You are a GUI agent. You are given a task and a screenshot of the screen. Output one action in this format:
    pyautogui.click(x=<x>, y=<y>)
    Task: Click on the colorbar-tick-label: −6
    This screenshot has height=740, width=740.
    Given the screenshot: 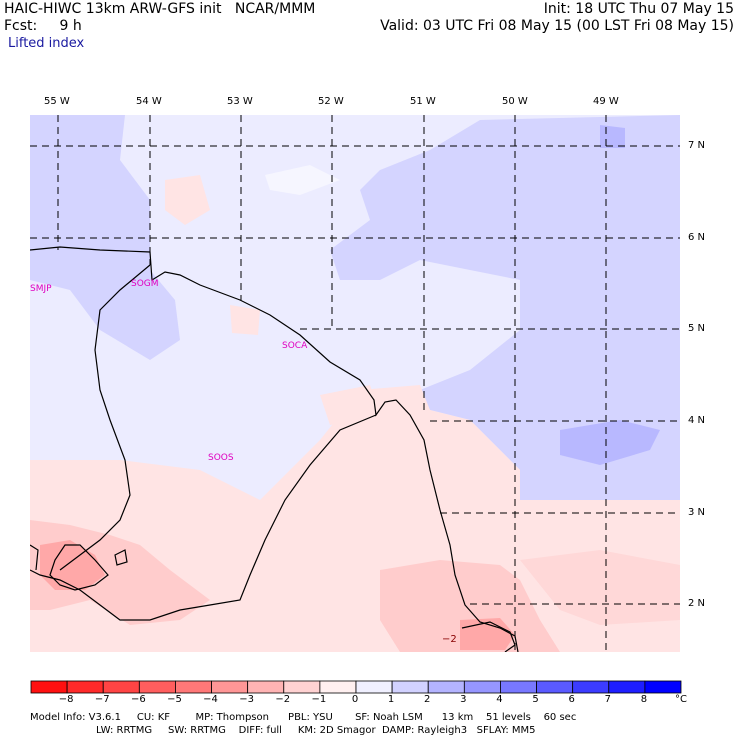 What is the action you would take?
    pyautogui.click(x=138, y=699)
    